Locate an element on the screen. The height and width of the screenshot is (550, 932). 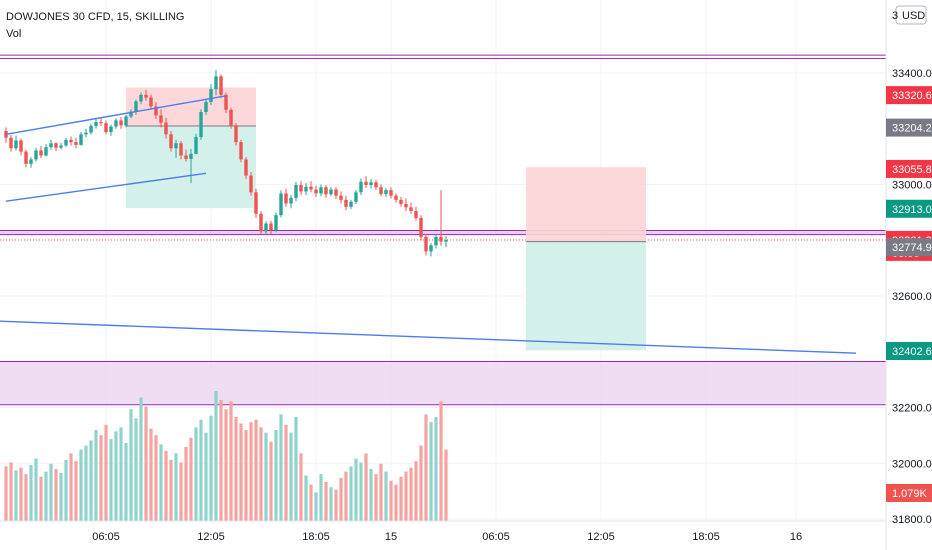
currency-button: USD is located at coordinates (911, 15).